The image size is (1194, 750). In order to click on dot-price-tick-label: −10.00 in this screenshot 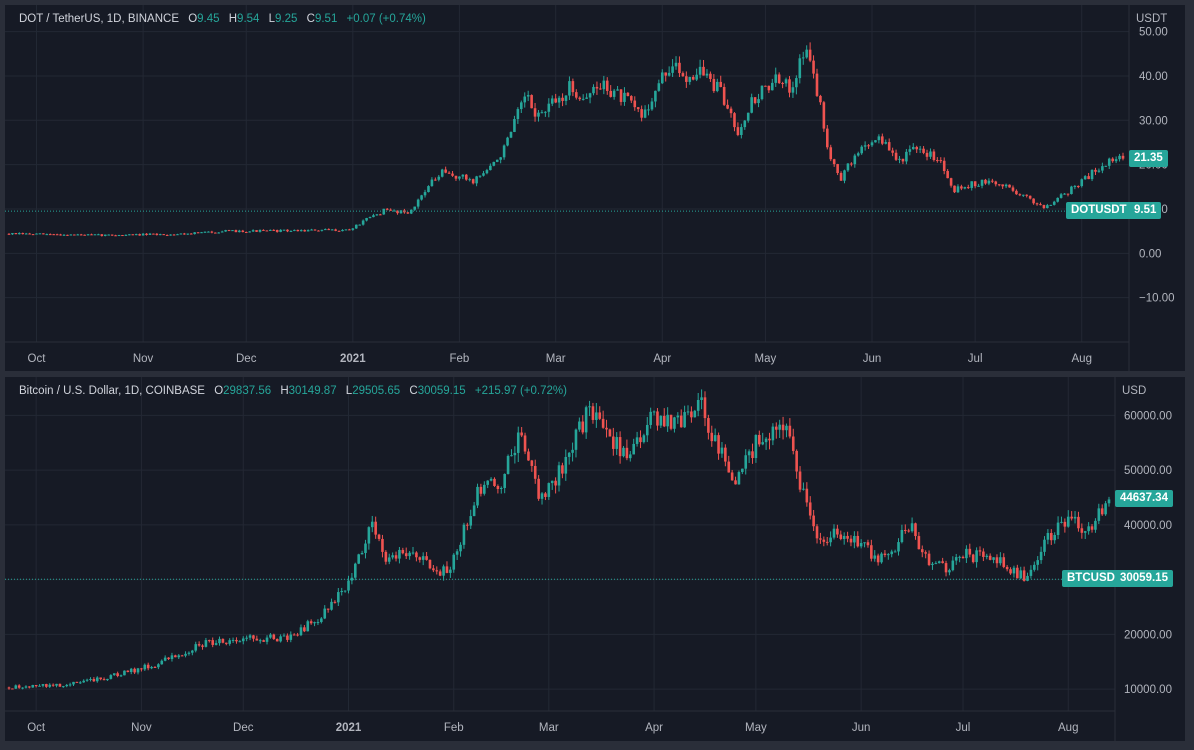, I will do `click(1157, 299)`.